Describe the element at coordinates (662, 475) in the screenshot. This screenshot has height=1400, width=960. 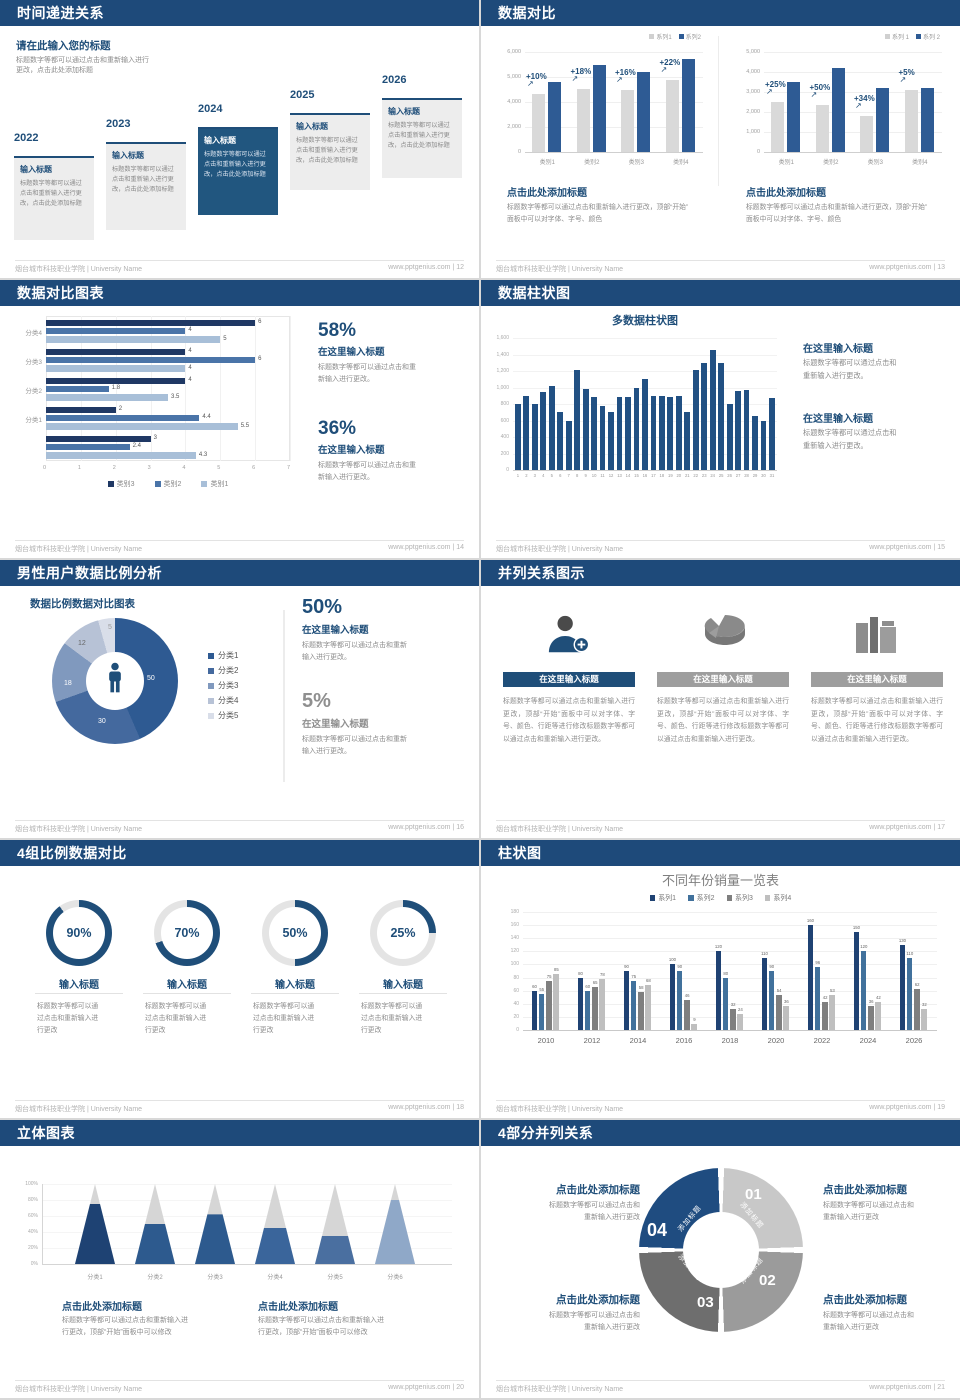
I see `x-tick-label: 18` at that location.